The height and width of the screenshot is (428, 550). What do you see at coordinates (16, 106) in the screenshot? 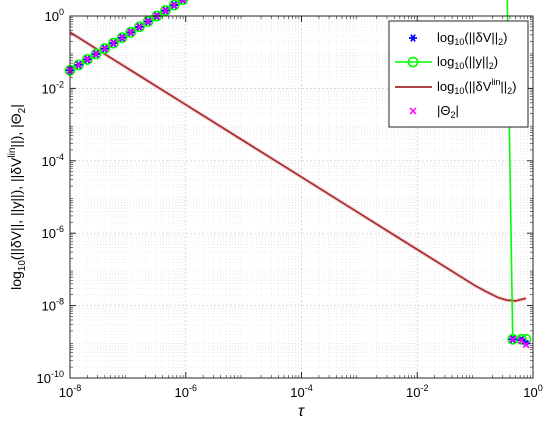
I see `y-label-end: |` at bounding box center [16, 106].